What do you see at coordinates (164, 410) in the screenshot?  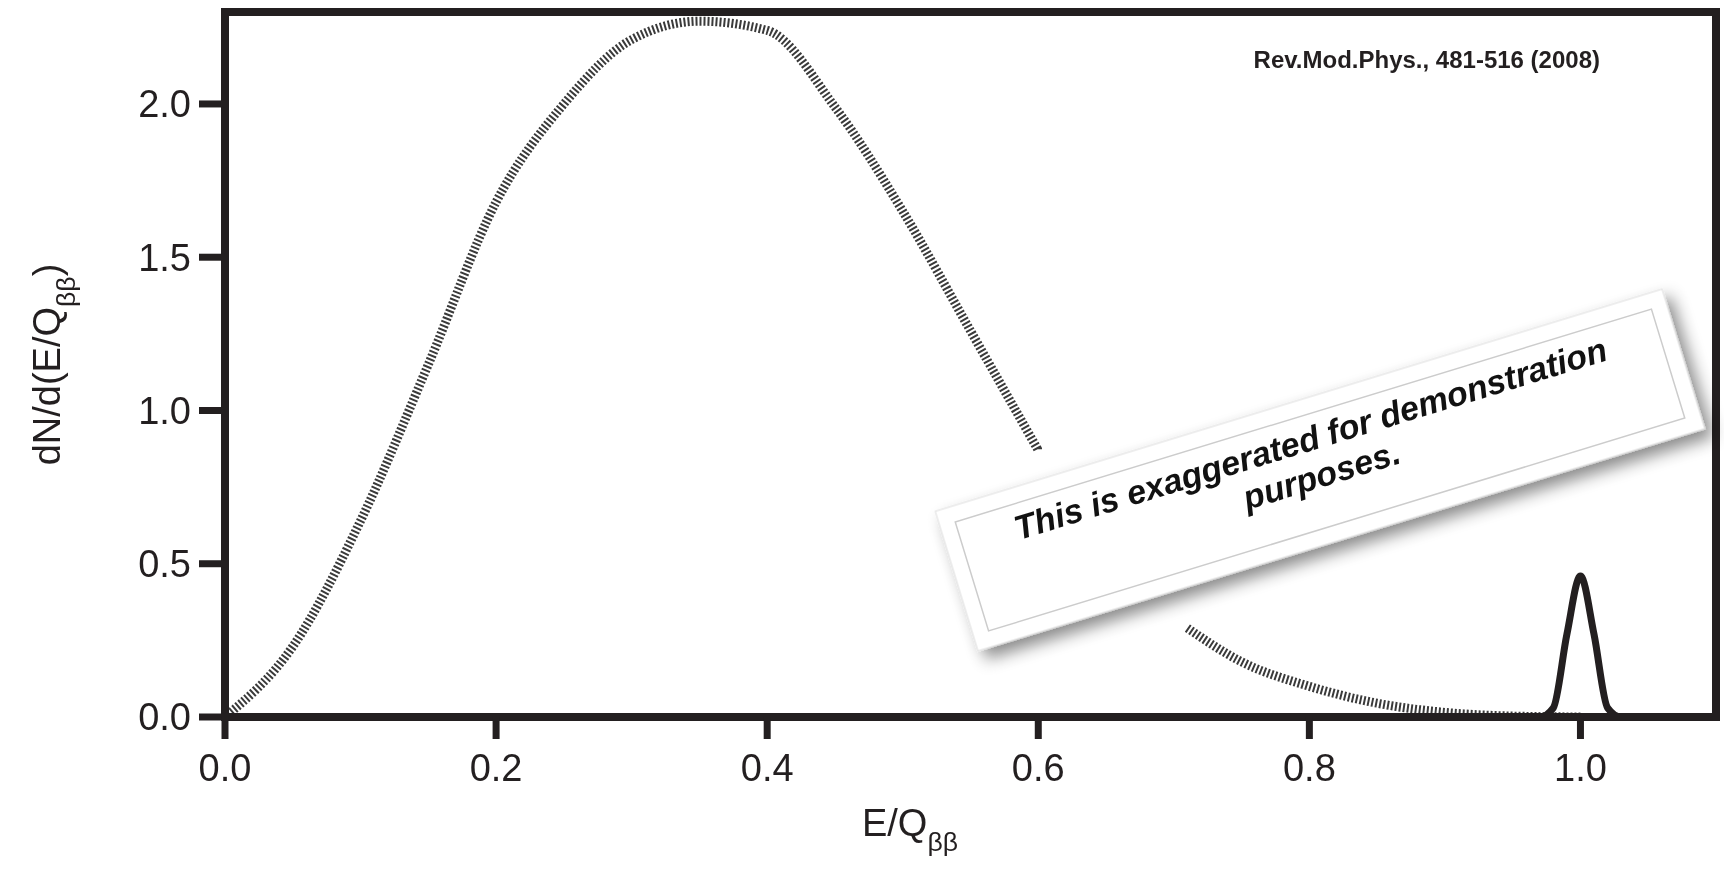 I see `y-tick-label: 1.0` at bounding box center [164, 410].